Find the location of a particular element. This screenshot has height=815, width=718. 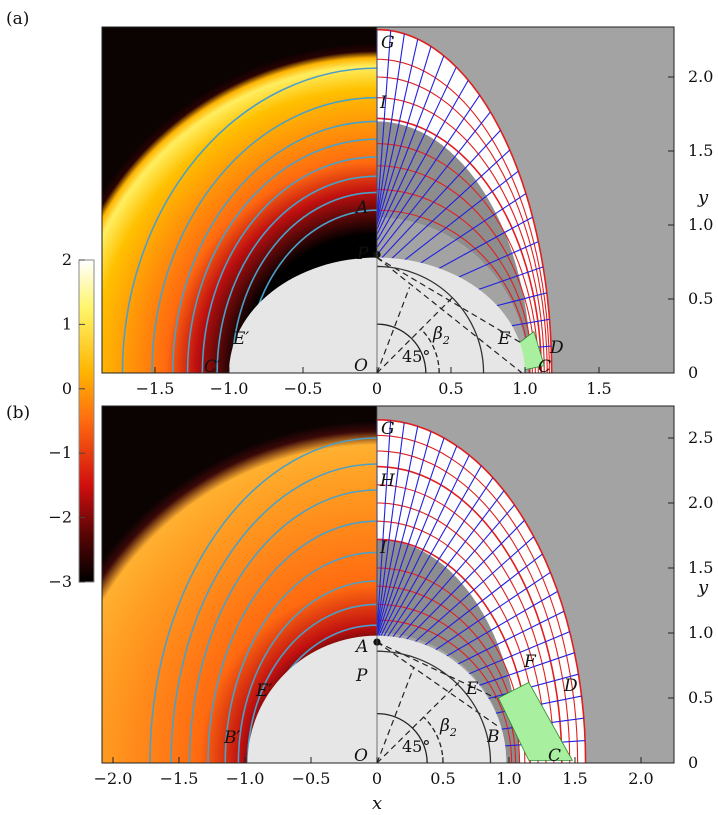

y-tick-label: 0.5 is located at coordinates (700, 697).